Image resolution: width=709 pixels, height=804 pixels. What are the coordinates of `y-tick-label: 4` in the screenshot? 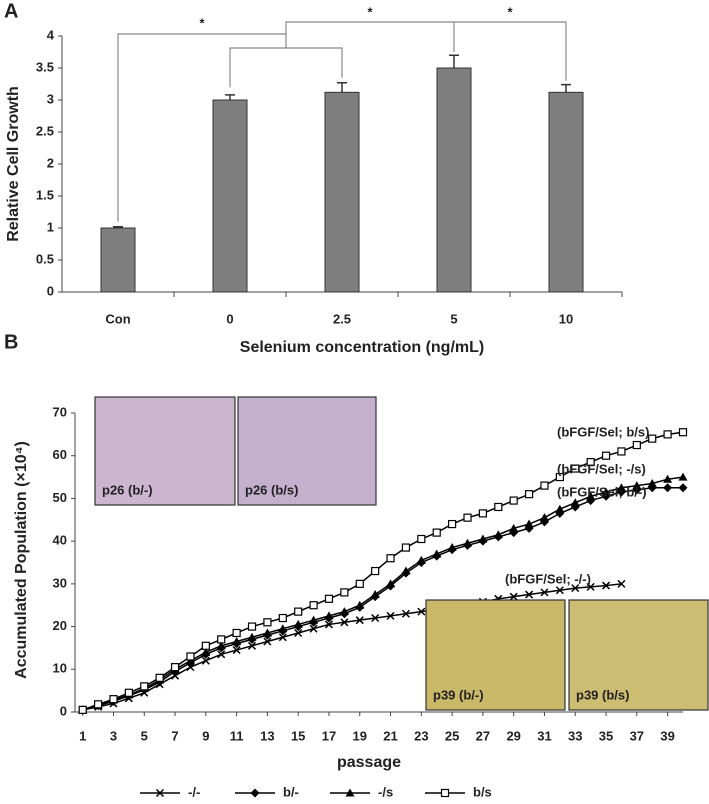 It's located at (51, 34).